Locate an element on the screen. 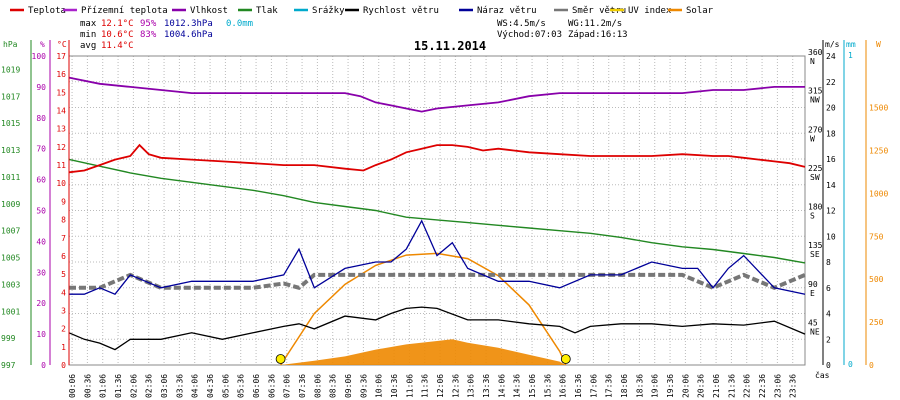 This screenshot has height=400, width=900. x-tick-label: 19:06 is located at coordinates (655, 386).